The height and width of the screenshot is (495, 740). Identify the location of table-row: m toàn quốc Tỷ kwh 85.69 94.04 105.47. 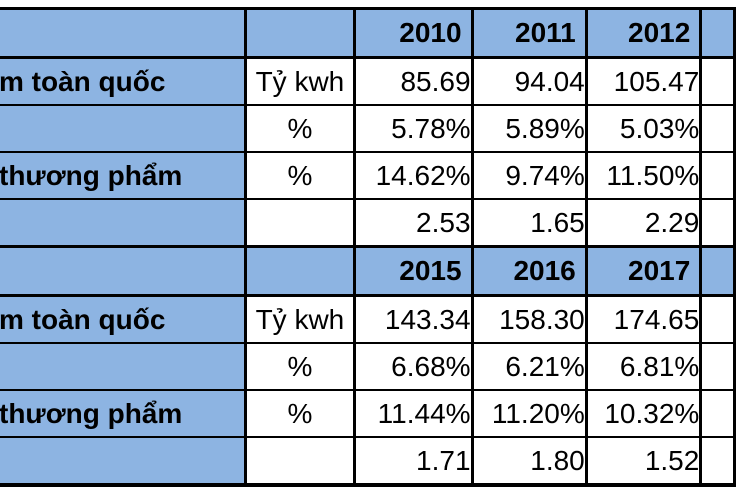
(368, 81).